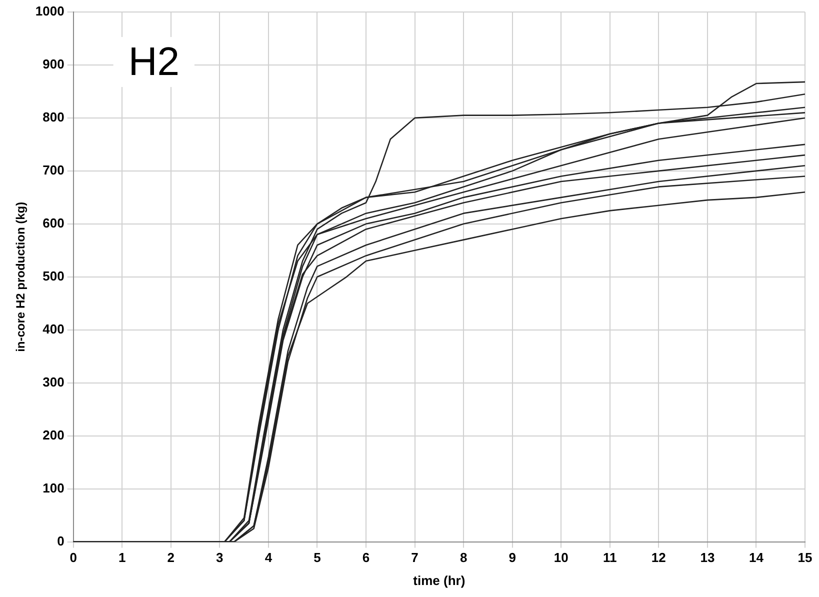 This screenshot has width=819, height=597. I want to click on x-tick-label: 7, so click(414, 558).